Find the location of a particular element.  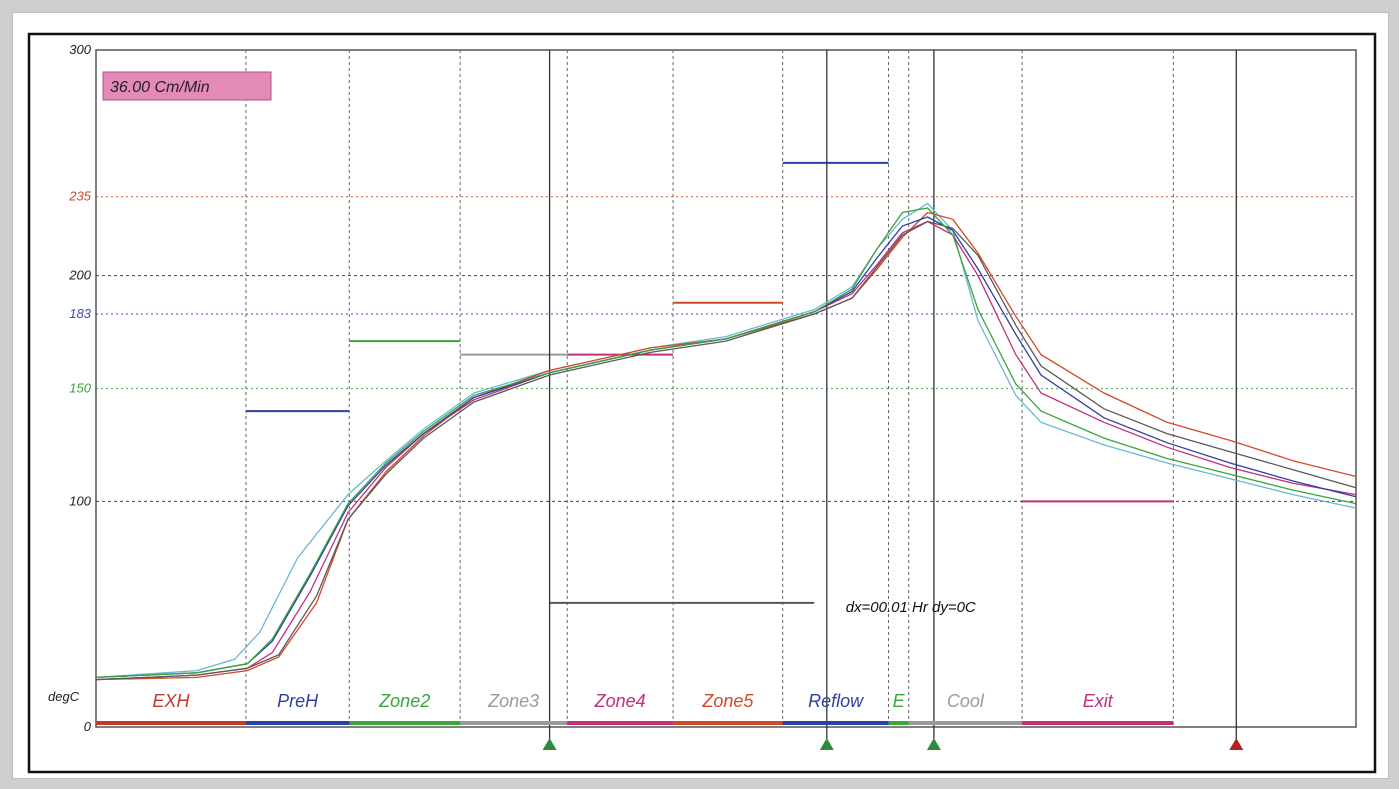

speed-badge: 36.00 Cm/Min is located at coordinates (187, 86).